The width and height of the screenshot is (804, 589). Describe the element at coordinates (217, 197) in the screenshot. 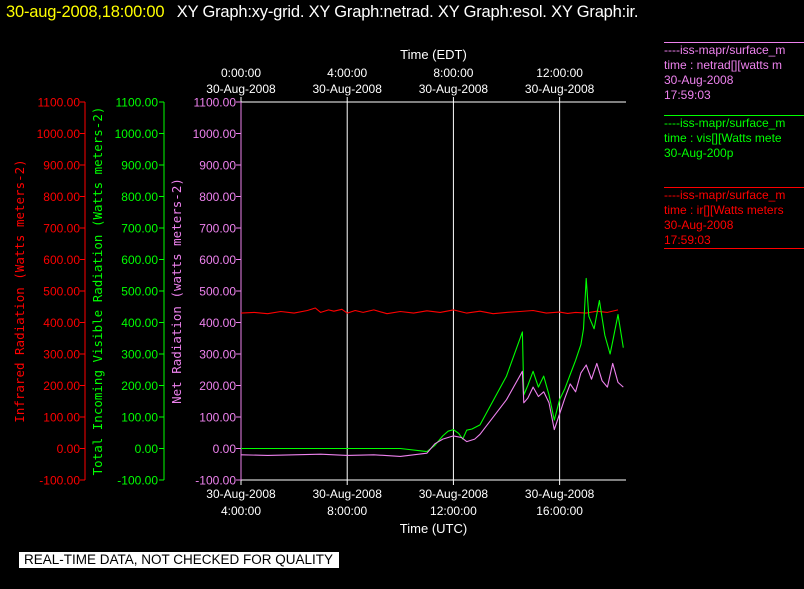

I see `net-axis-tick-label: 800.00` at that location.